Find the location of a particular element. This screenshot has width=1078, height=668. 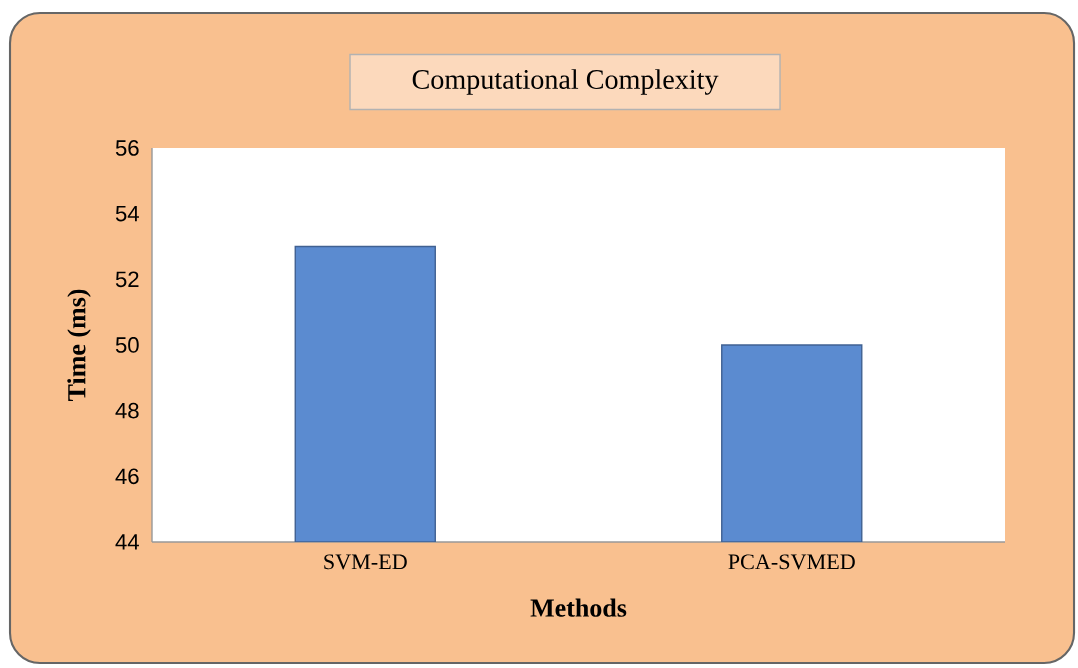

y-tick-label: 54 is located at coordinates (127, 213).